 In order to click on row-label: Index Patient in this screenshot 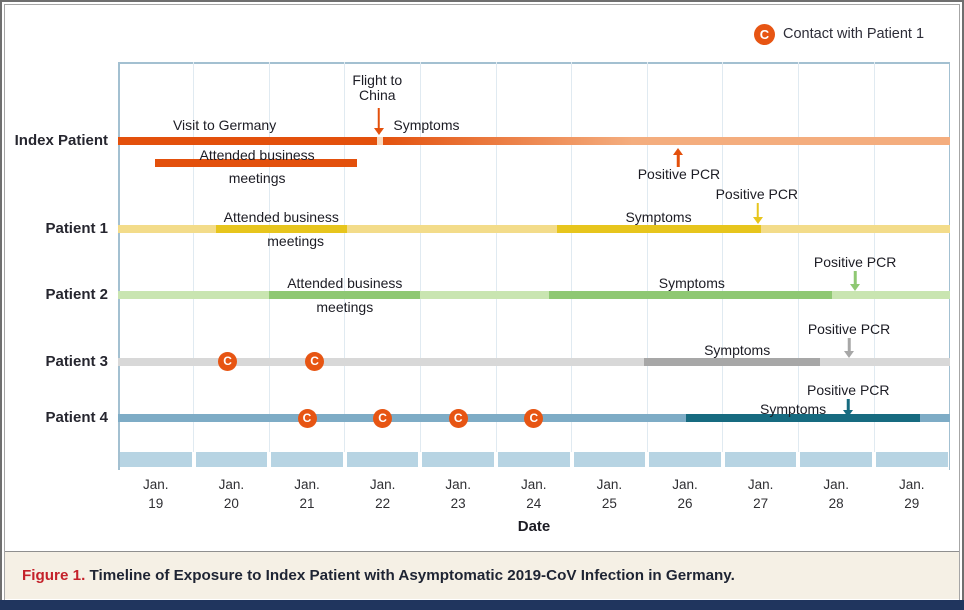, I will do `click(61, 140)`.